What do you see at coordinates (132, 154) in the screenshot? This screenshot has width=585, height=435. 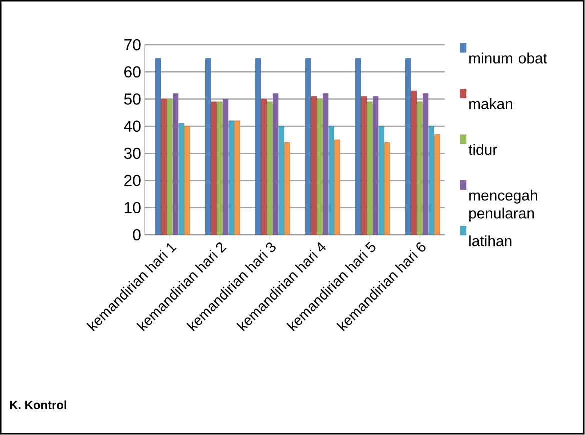 I see `y-tick-label: 30` at bounding box center [132, 154].